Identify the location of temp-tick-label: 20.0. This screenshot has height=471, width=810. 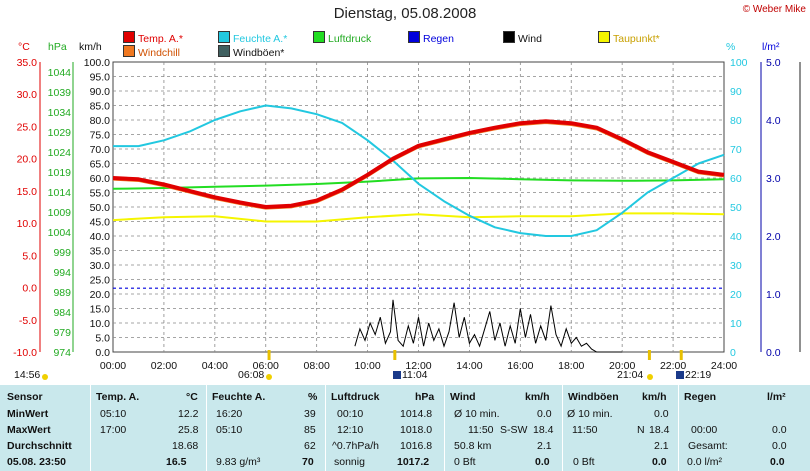
(27, 160).